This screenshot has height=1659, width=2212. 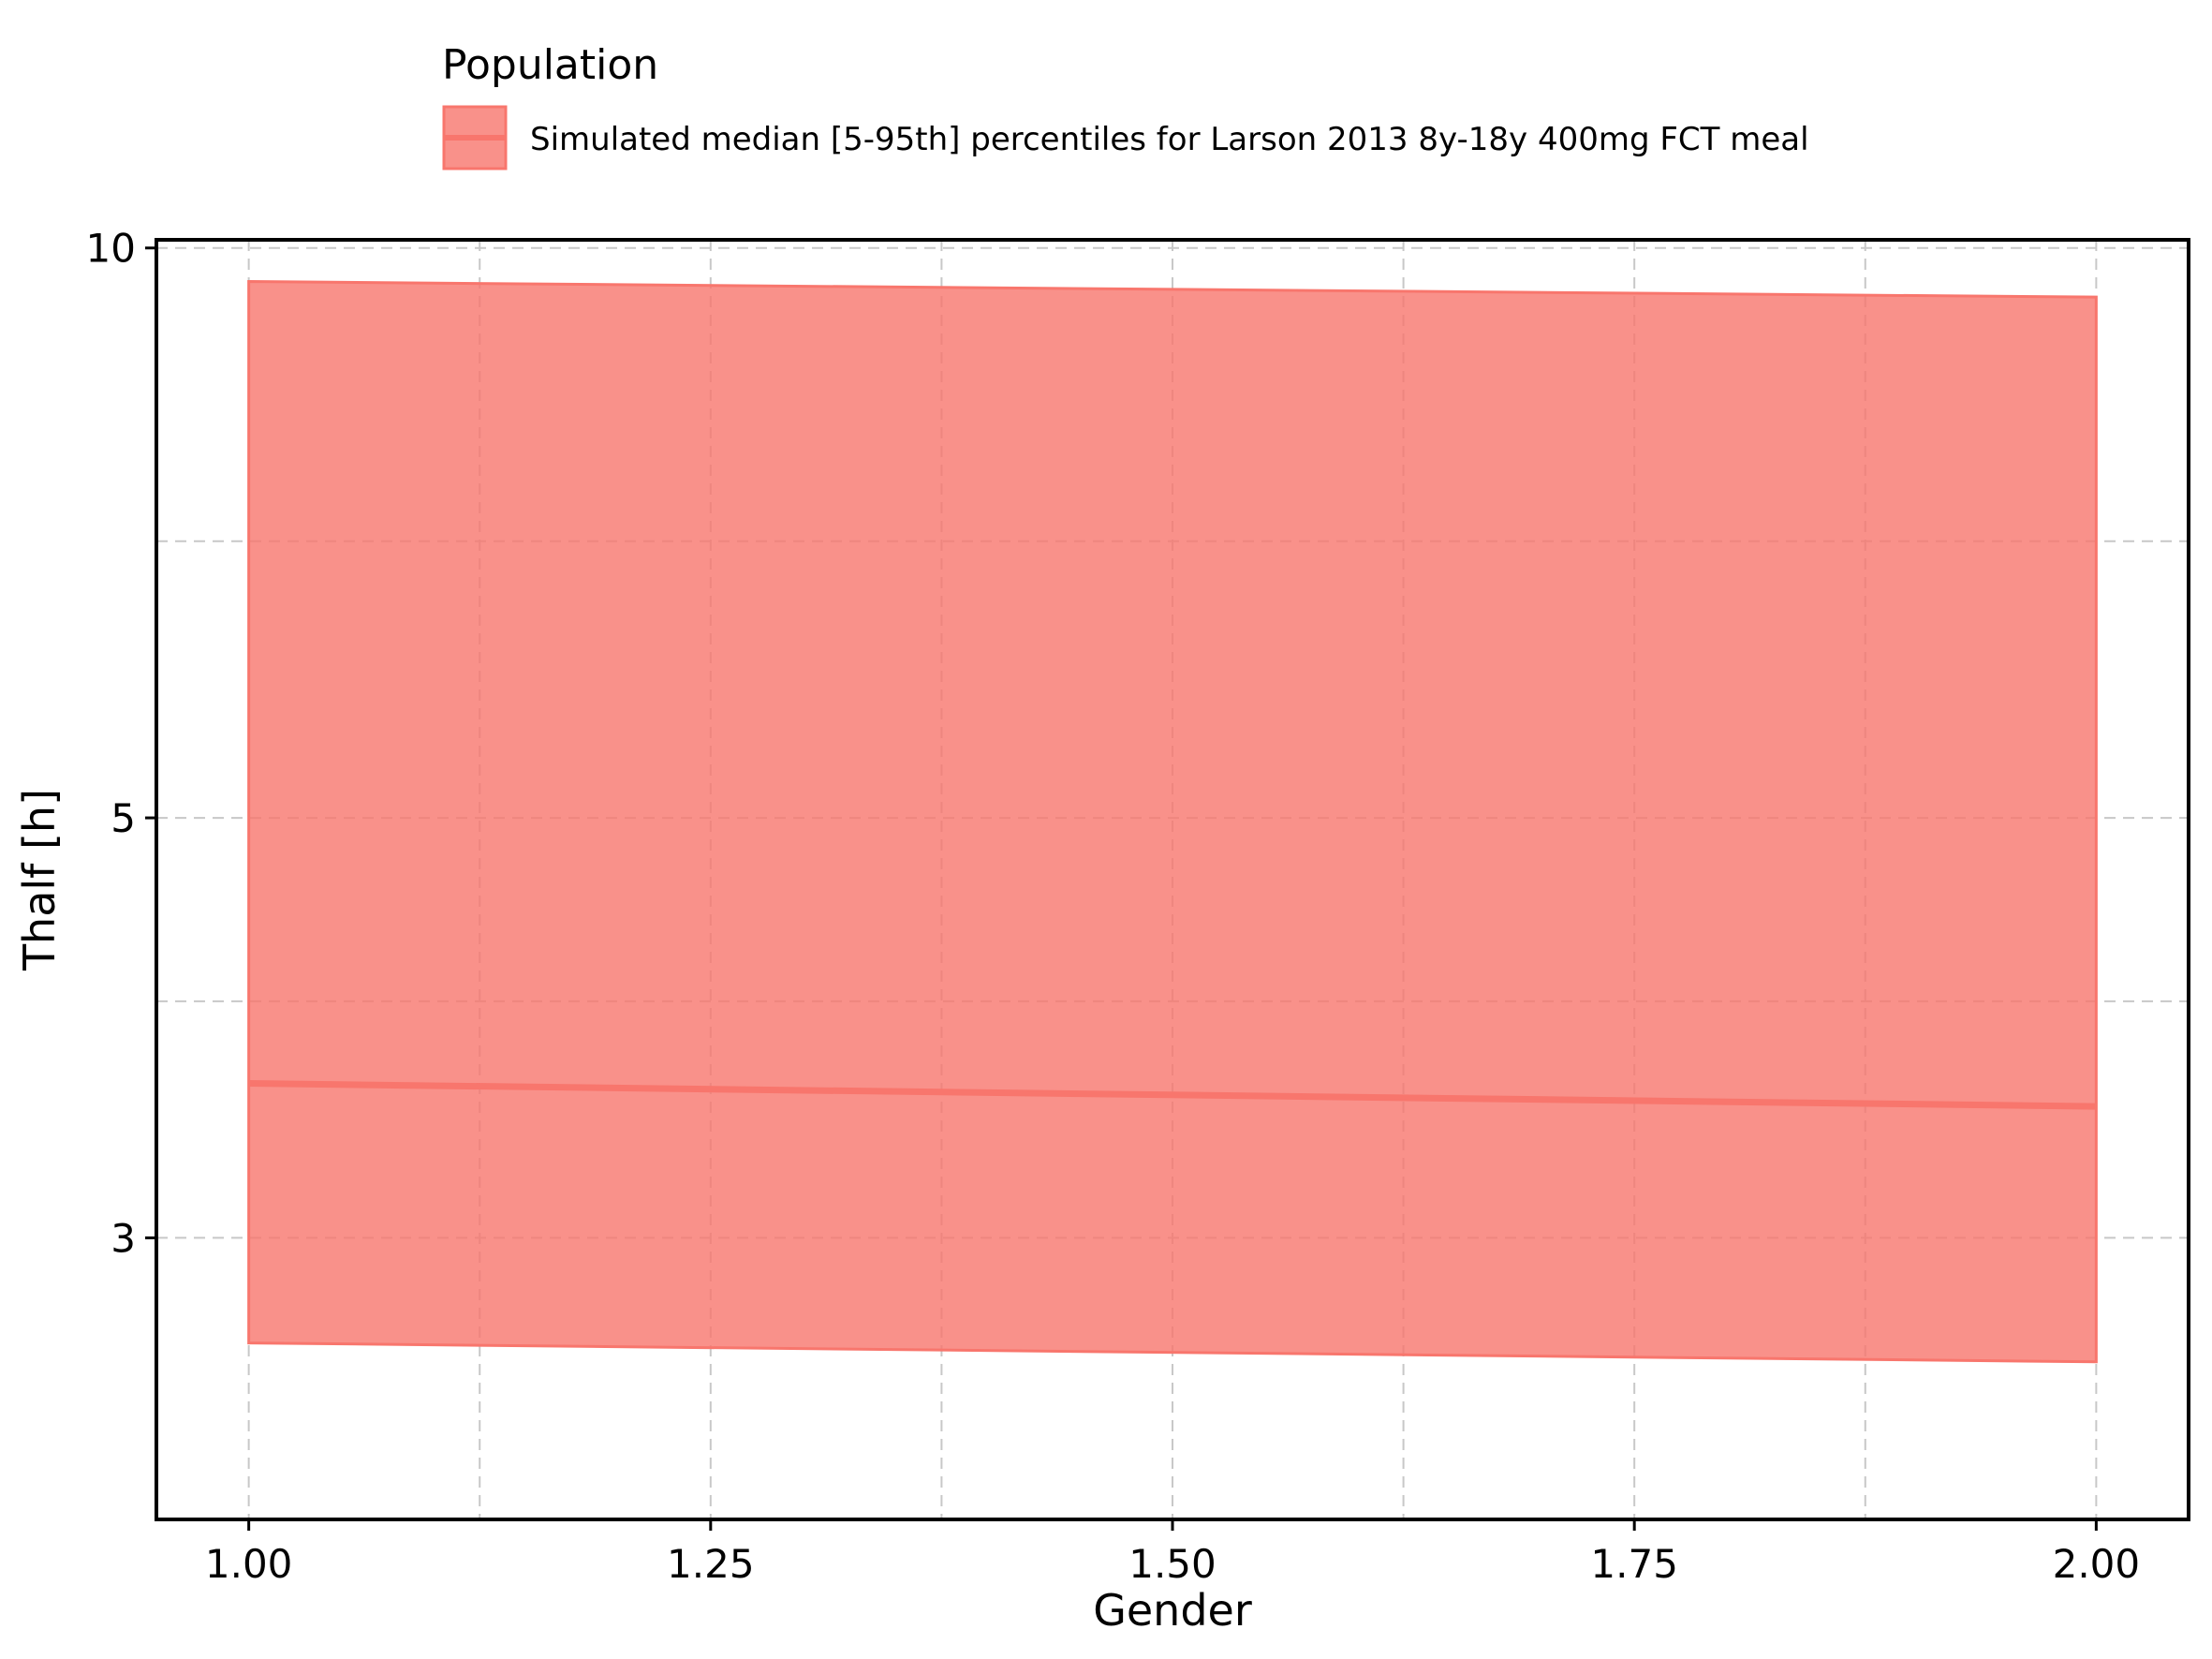 I want to click on y-axis-title: Thalf [h], so click(x=39, y=880).